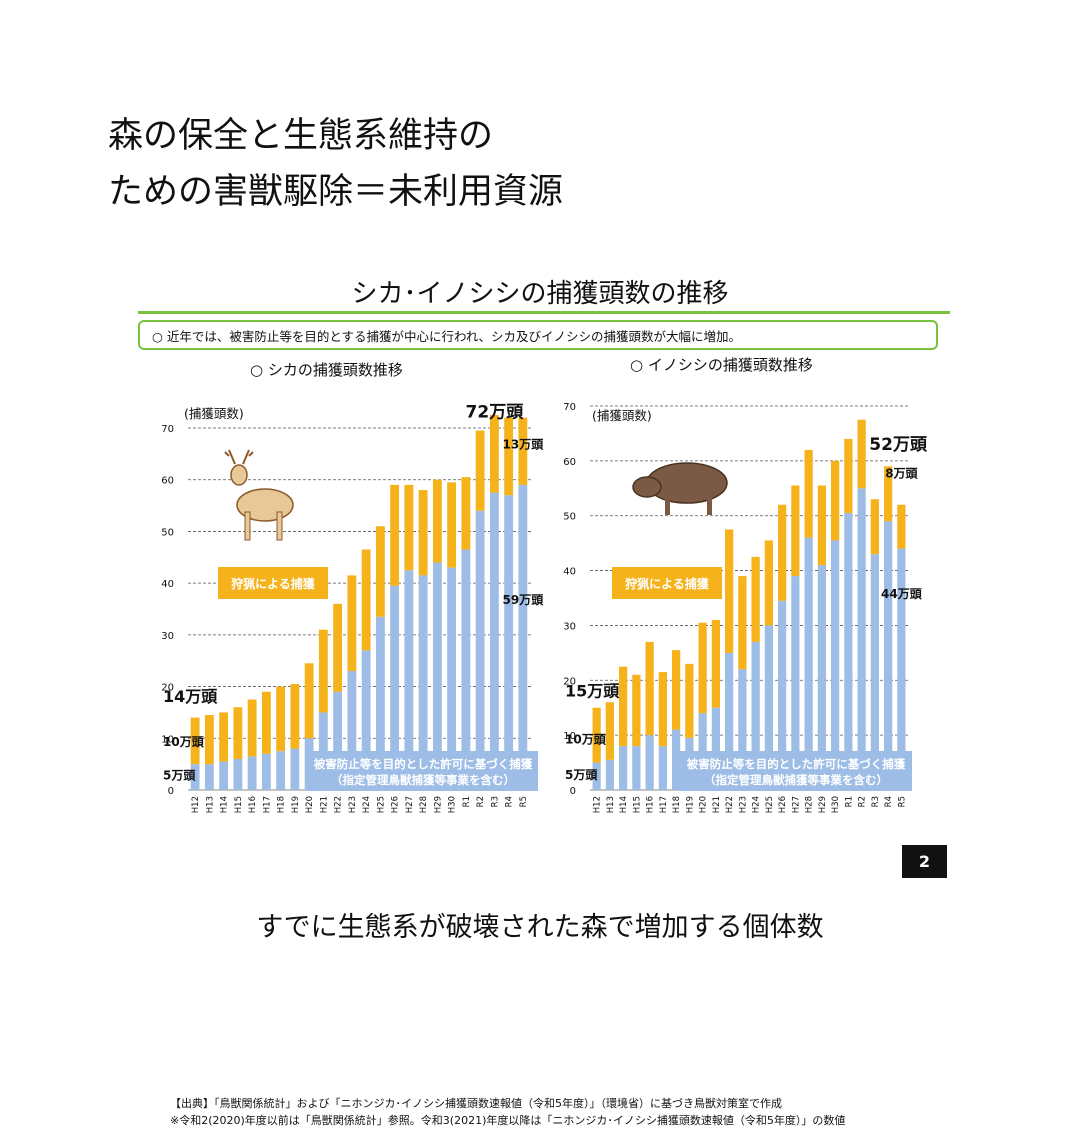  I want to click on x-tick-label: R3, so click(495, 801).